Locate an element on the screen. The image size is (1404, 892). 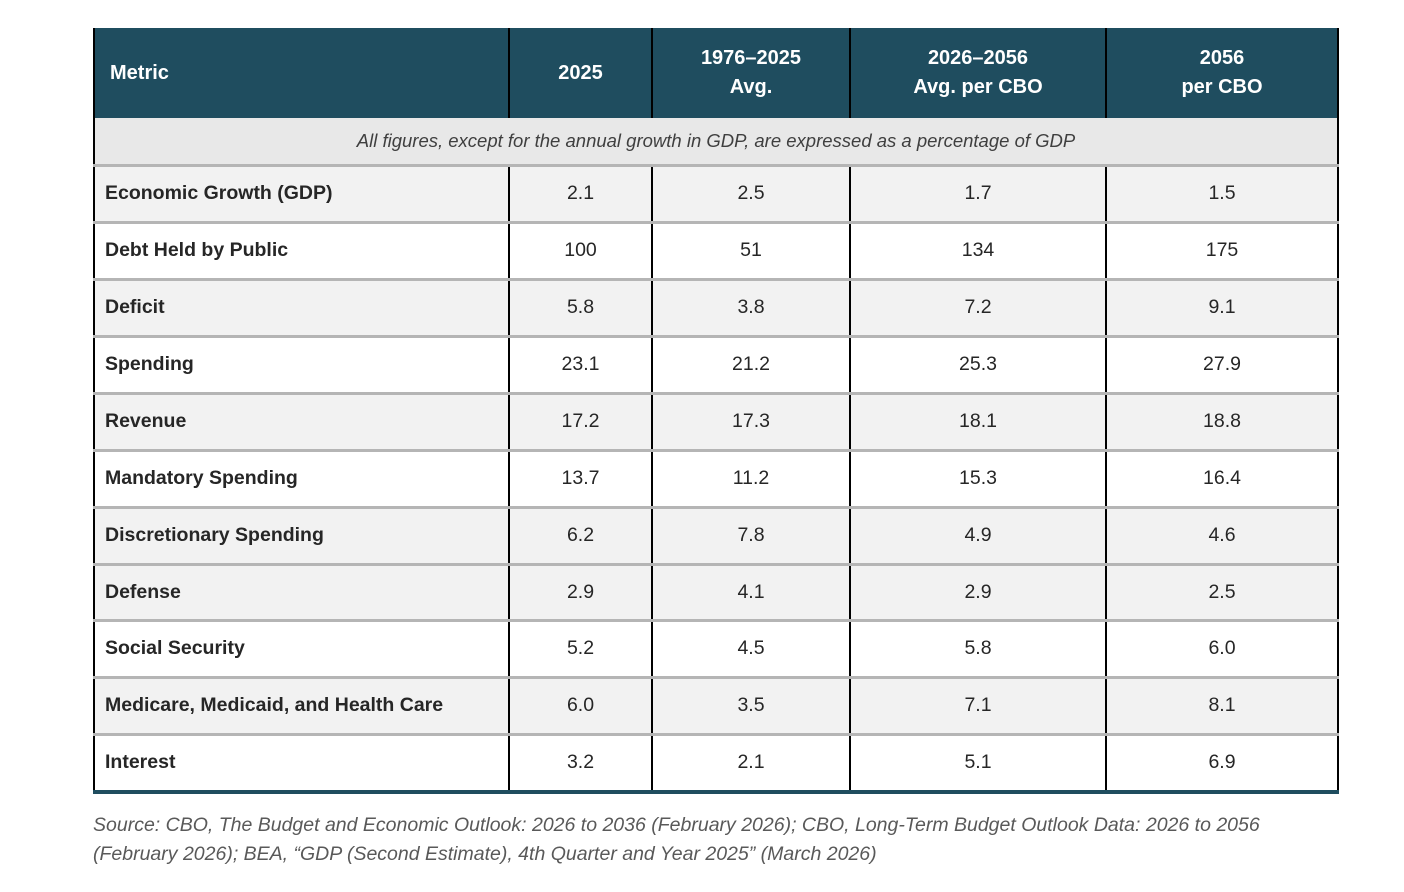
column-header-2025: 2025 is located at coordinates (580, 73).